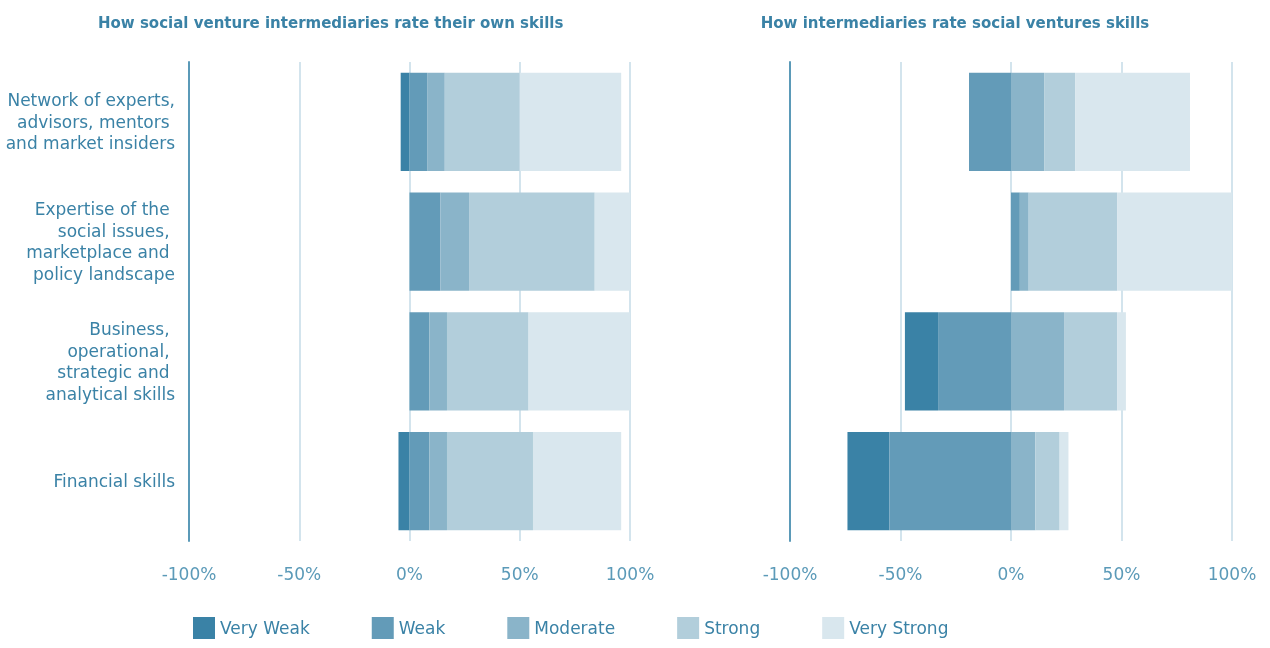 The height and width of the screenshot is (648, 1270). I want to click on legend-label: Very Weak, so click(265, 628).